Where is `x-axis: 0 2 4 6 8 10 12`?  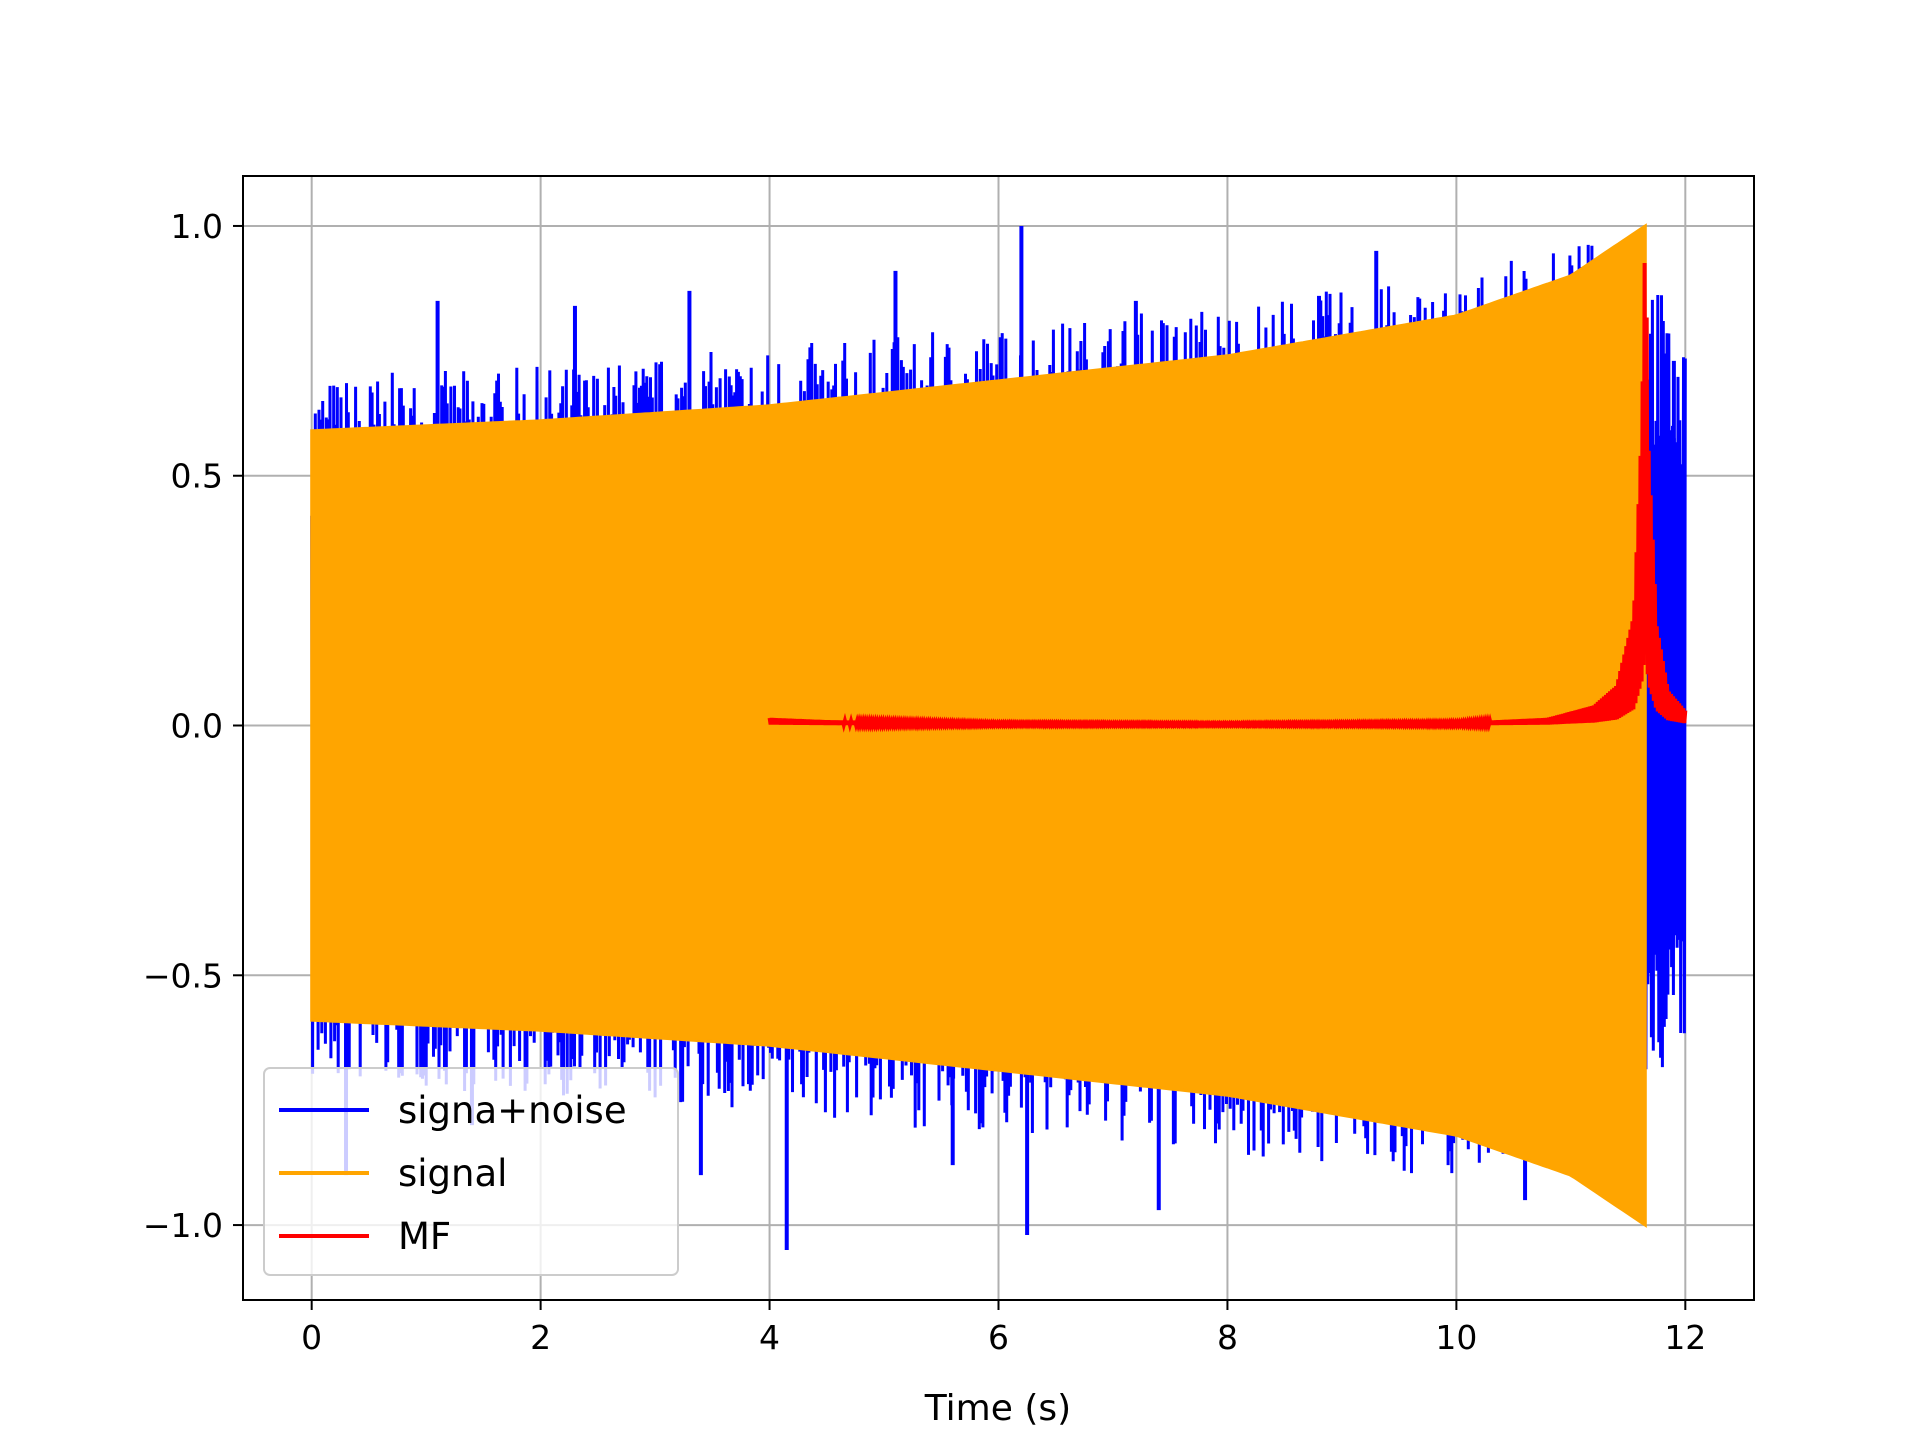
x-axis: 0 2 4 6 8 10 12 is located at coordinates (1003, 1328).